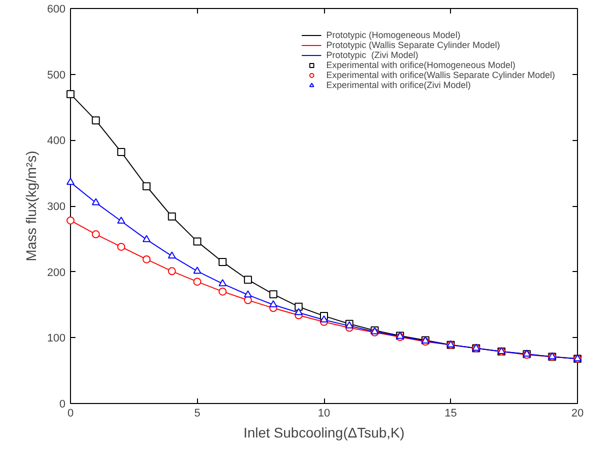  What do you see at coordinates (324, 432) in the screenshot?
I see `x-axis-title: Inlet Subcooling(ΔTsub,K)` at bounding box center [324, 432].